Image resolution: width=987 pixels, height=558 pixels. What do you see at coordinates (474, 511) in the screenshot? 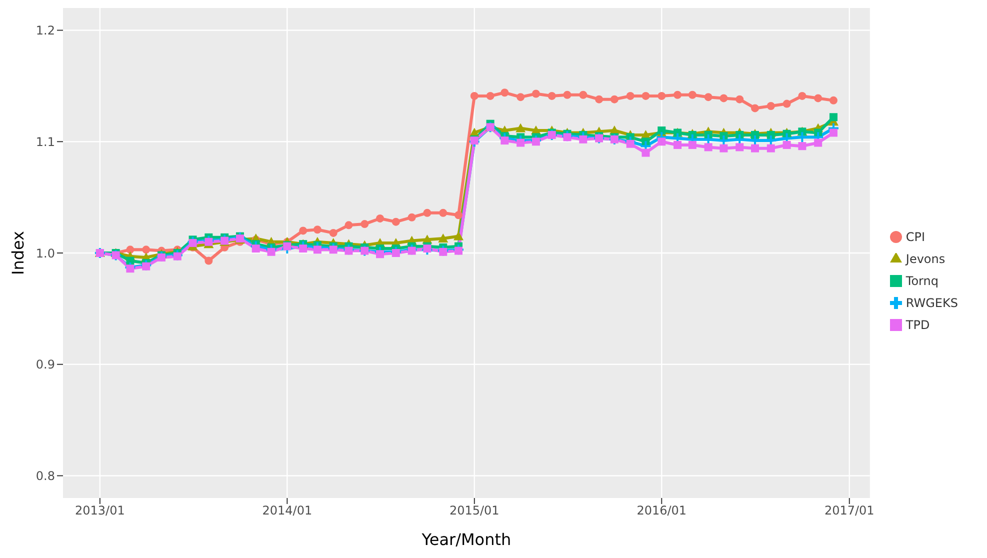
I see `x-tick-label: 2015/01` at bounding box center [474, 511].